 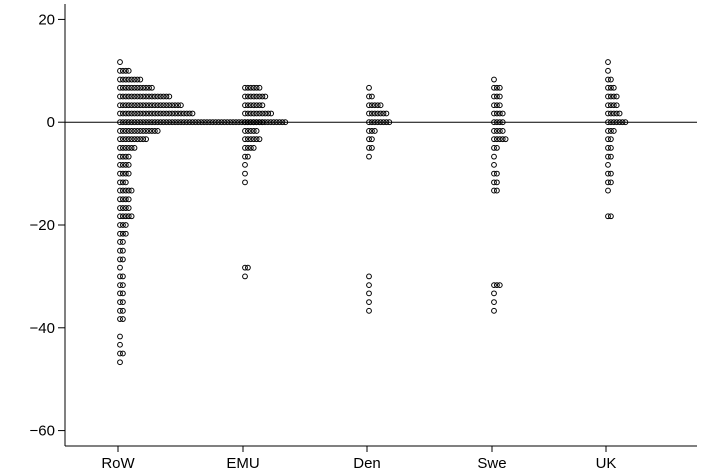 I want to click on series-swe, so click(x=500, y=195).